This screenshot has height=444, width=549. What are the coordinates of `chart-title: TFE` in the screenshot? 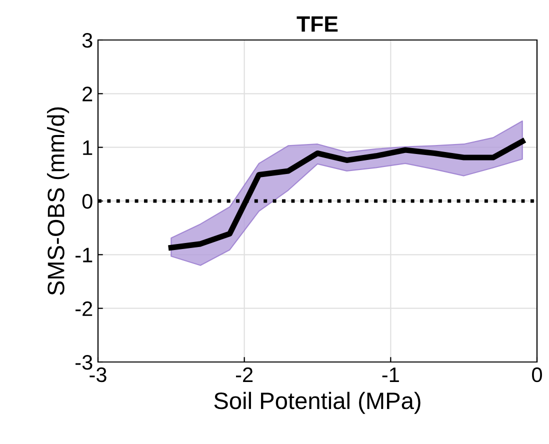 It's located at (317, 24).